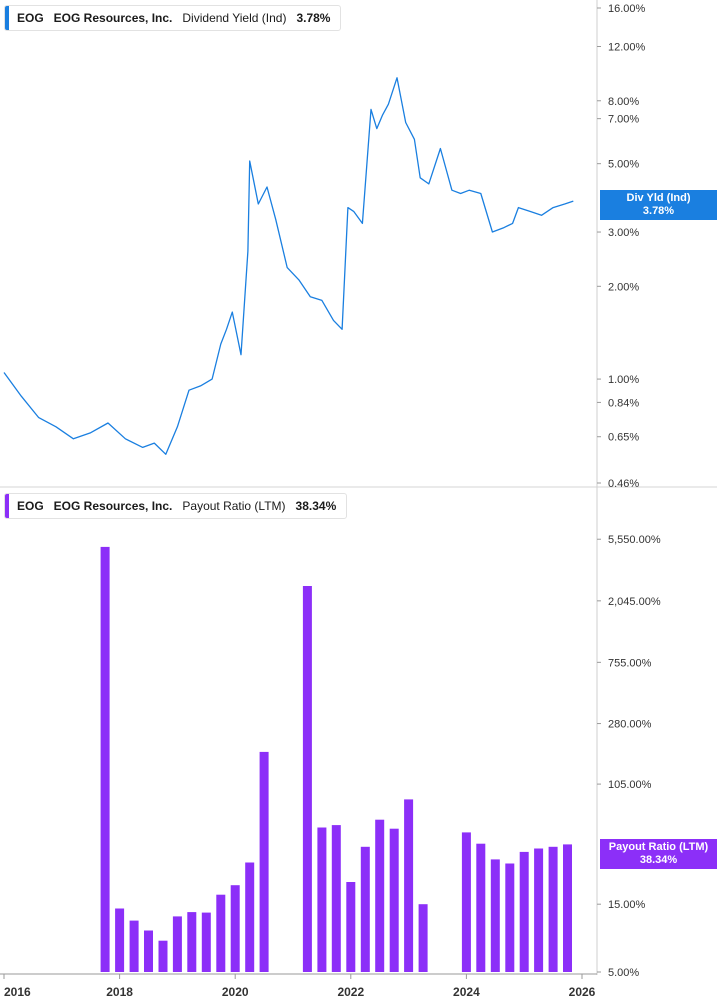  What do you see at coordinates (623, 484) in the screenshot?
I see `y-tick-label: 0.46%` at bounding box center [623, 484].